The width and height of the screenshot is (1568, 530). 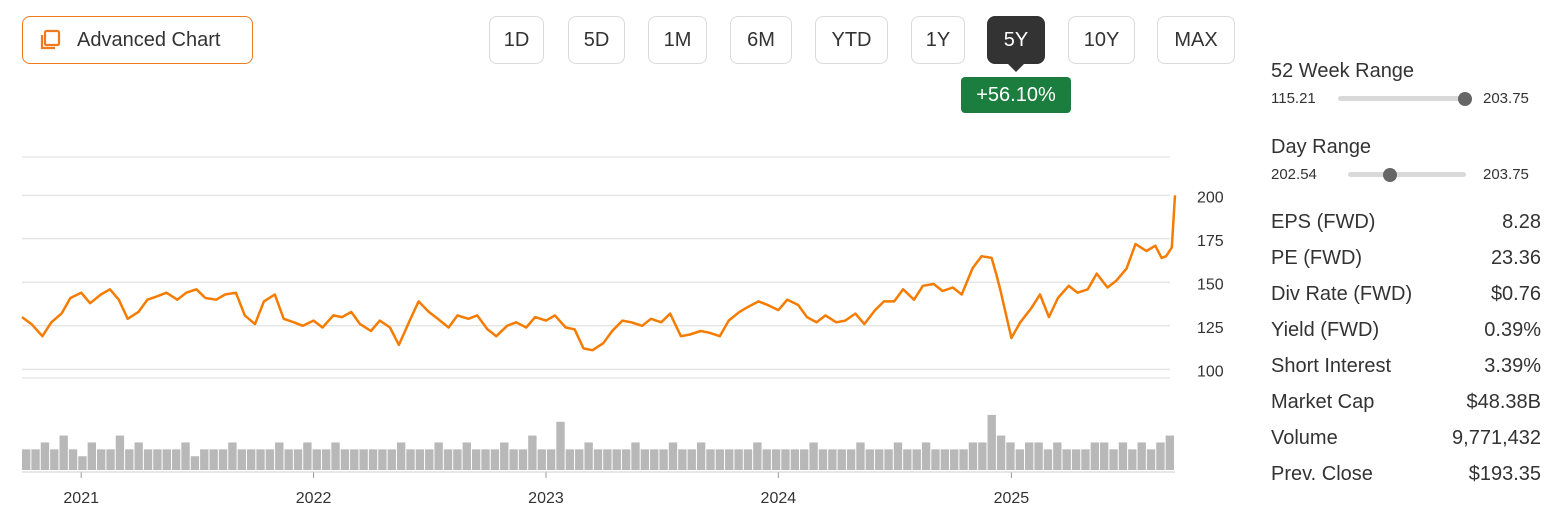 What do you see at coordinates (1012, 498) in the screenshot?
I see `x-tick-label: 2025` at bounding box center [1012, 498].